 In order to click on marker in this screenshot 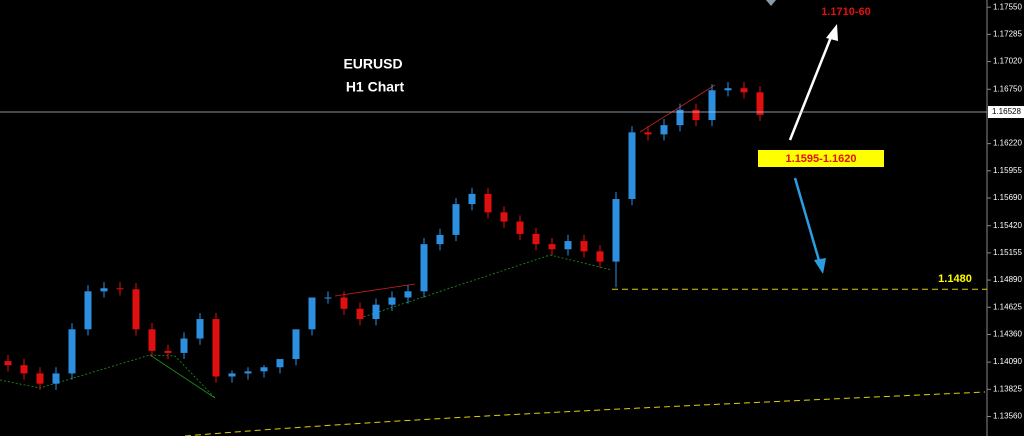, I will do `click(771, 3)`.